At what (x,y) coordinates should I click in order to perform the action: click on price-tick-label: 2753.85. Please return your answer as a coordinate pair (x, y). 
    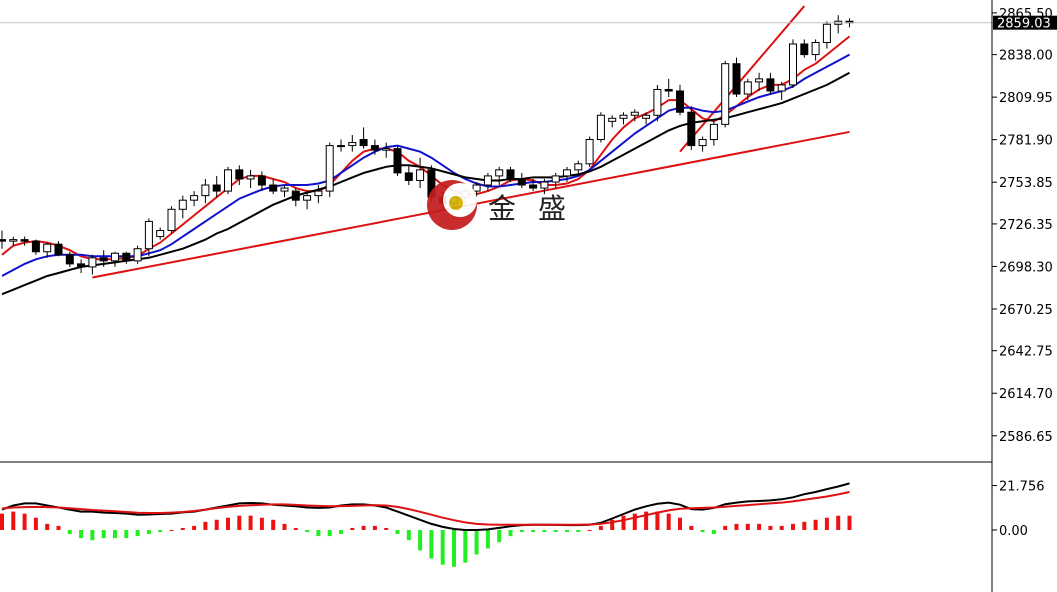
    Looking at the image, I should click on (1026, 183).